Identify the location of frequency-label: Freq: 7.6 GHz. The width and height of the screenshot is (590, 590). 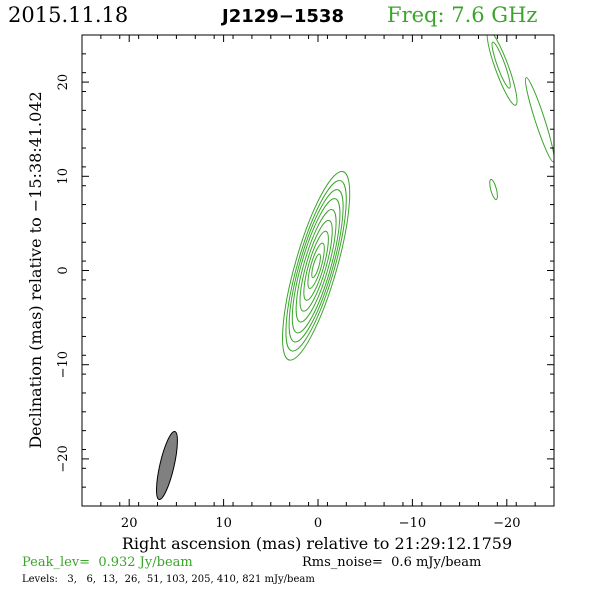
(462, 15).